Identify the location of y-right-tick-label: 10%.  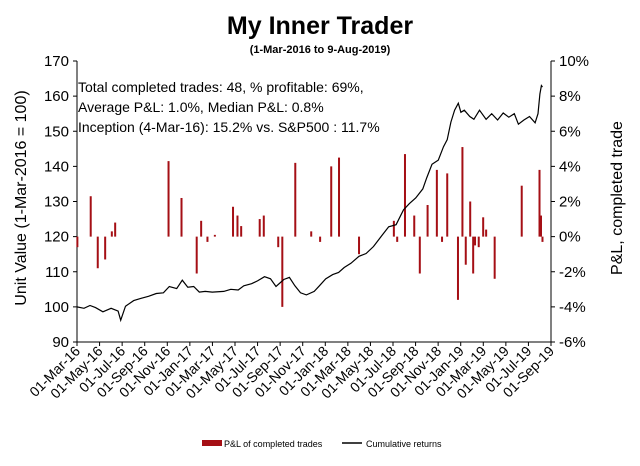
(574, 61).